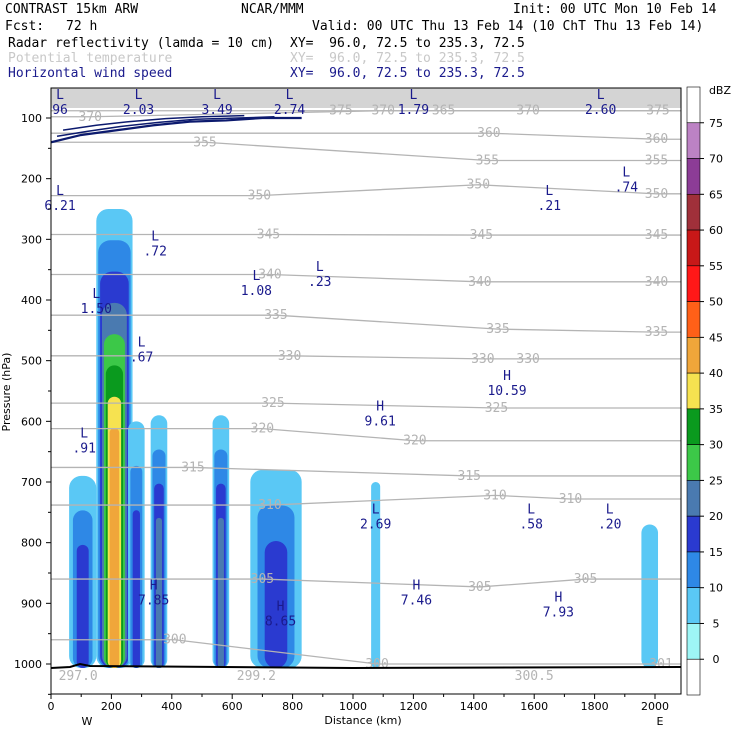 The image size is (740, 740). I want to click on field-wind-name: Horizontal wind speed, so click(90, 73).